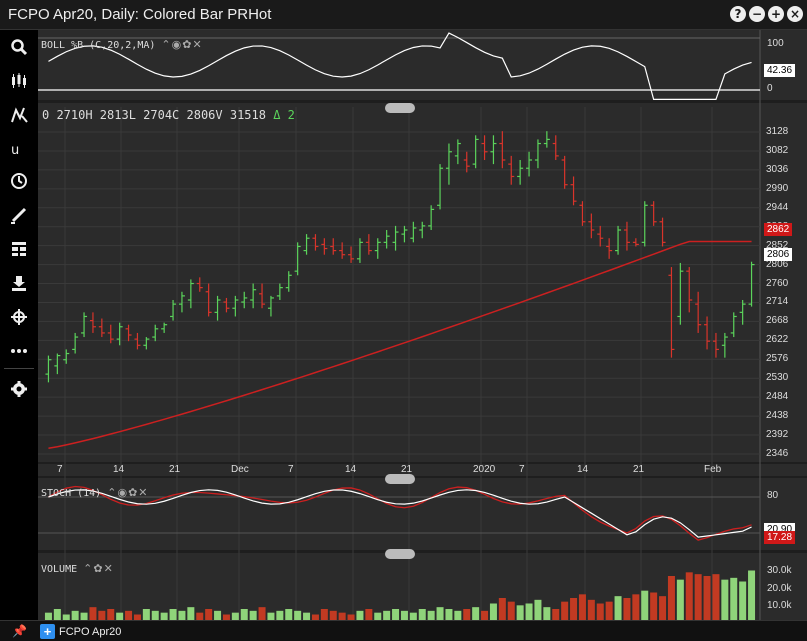 The image size is (807, 641). Describe the element at coordinates (777, 131) in the screenshot. I see `price-tick-label: 3128` at that location.